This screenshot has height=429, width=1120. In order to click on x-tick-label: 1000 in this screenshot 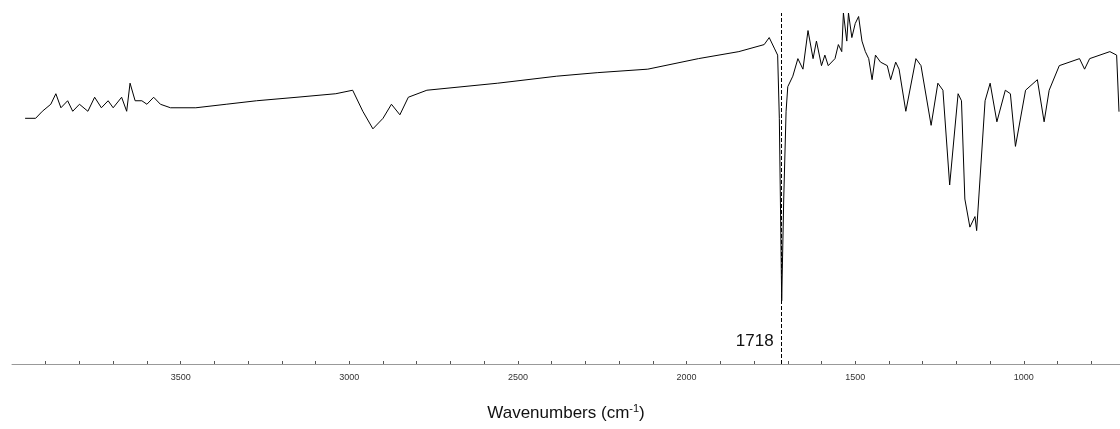, I will do `click(1023, 376)`.